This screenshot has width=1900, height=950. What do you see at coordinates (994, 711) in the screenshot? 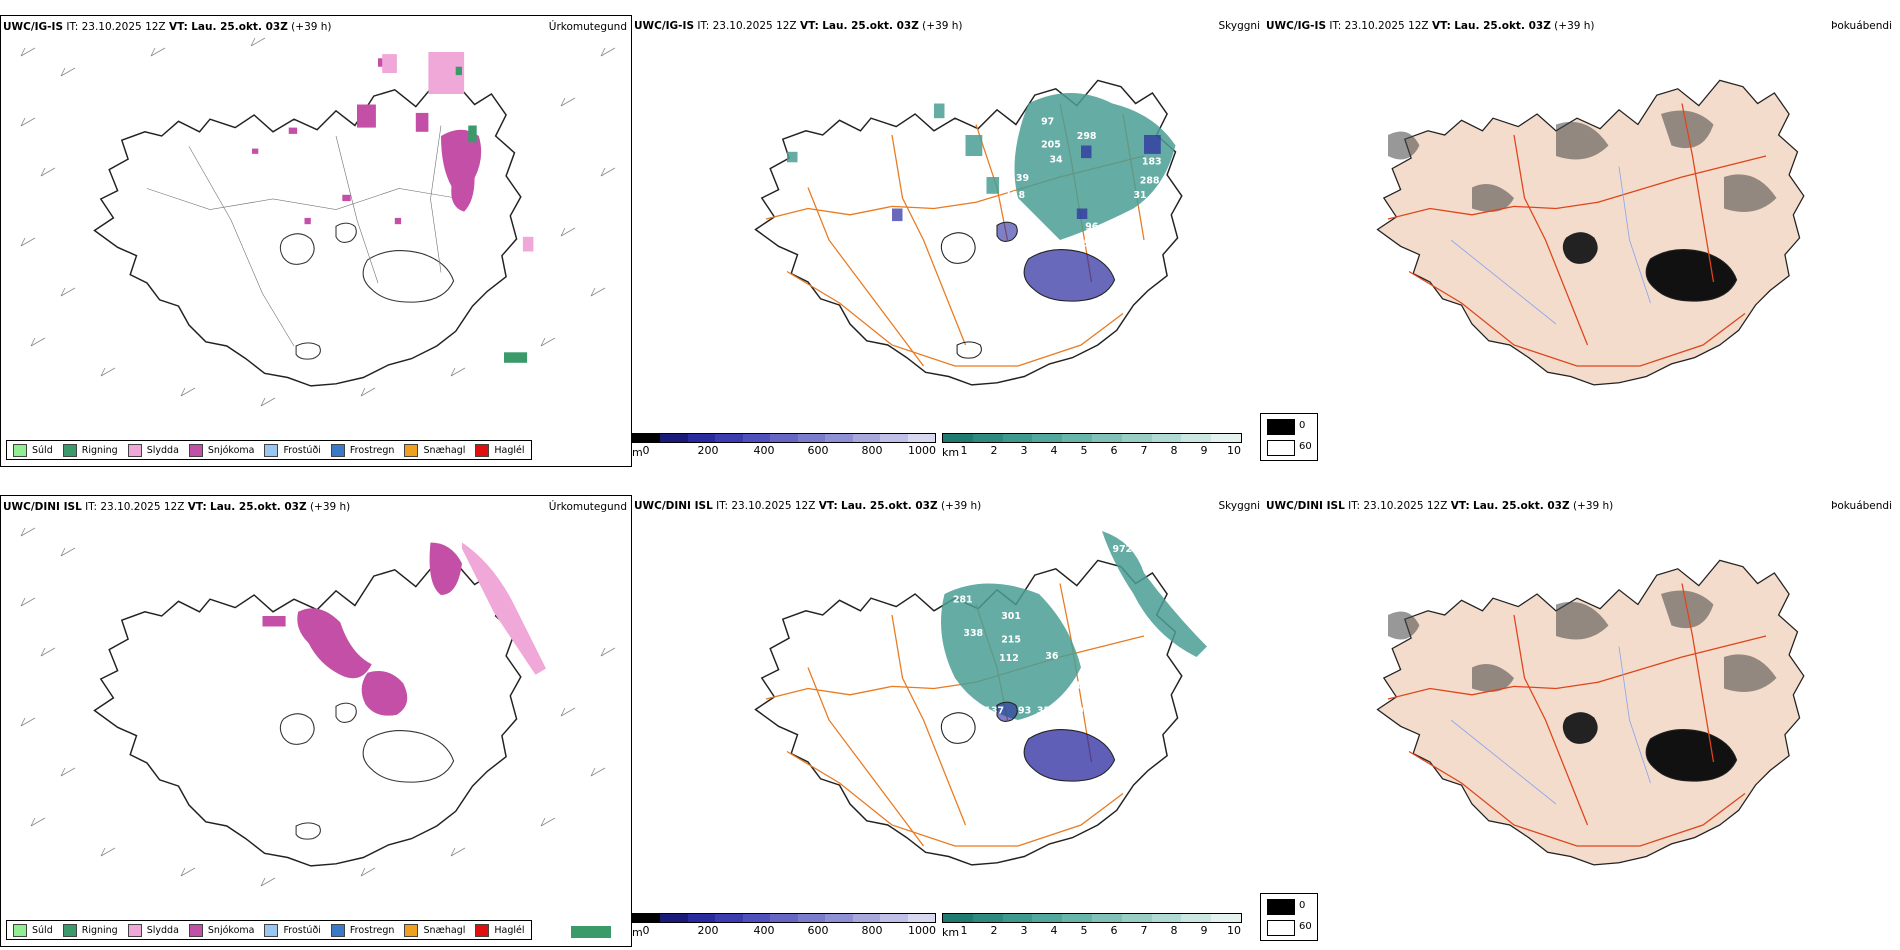
I see `vis-label: 137` at bounding box center [994, 711].